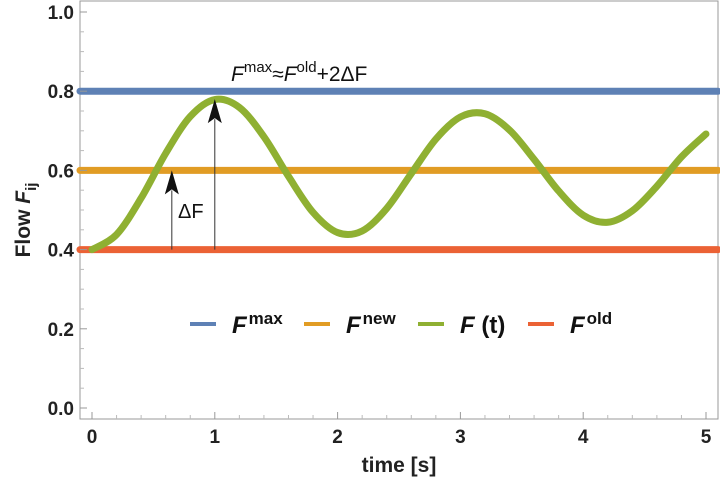  I want to click on annotation-fmax-base: F, so click(238, 74).